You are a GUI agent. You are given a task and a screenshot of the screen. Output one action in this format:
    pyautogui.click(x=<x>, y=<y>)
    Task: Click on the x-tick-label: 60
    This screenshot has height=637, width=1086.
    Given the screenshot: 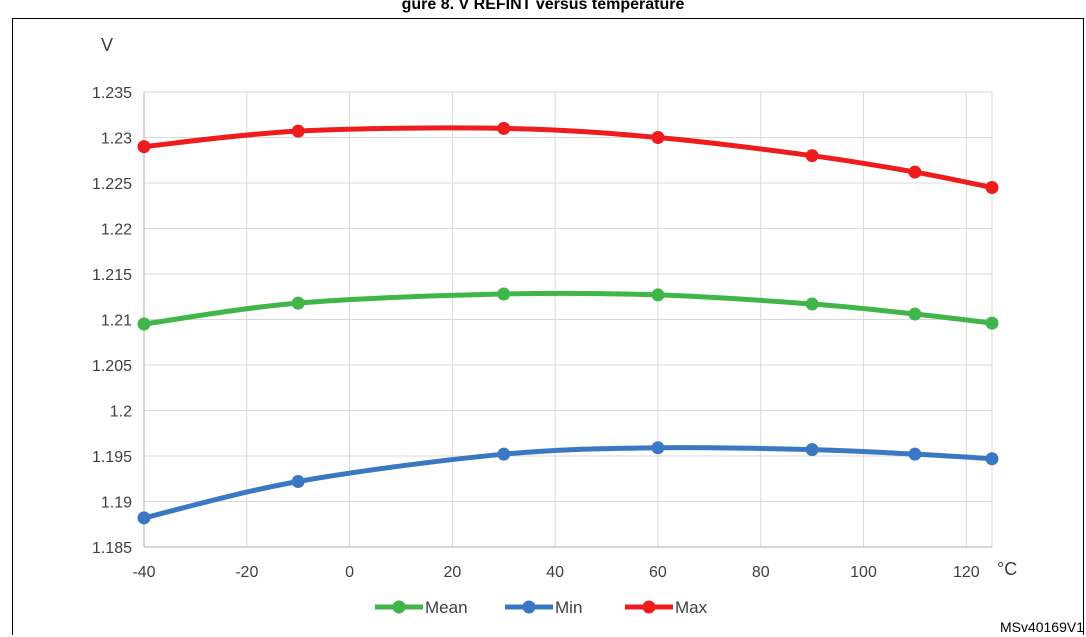 What is the action you would take?
    pyautogui.click(x=658, y=572)
    